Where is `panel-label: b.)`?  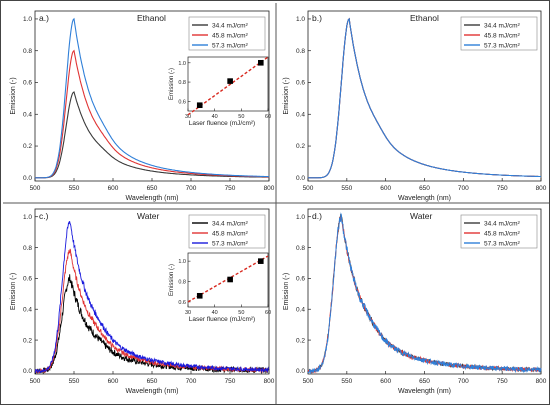
panel-label: b.) is located at coordinates (317, 18).